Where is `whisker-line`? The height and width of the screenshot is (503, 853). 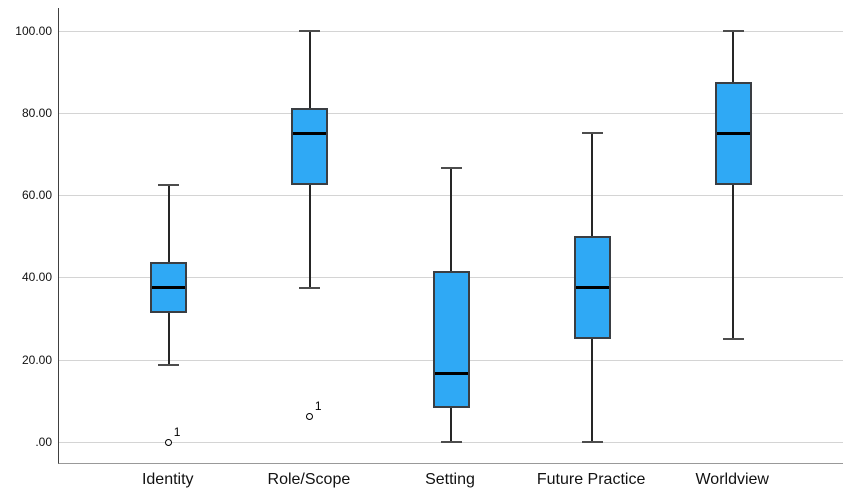
whisker-line is located at coordinates (733, 185).